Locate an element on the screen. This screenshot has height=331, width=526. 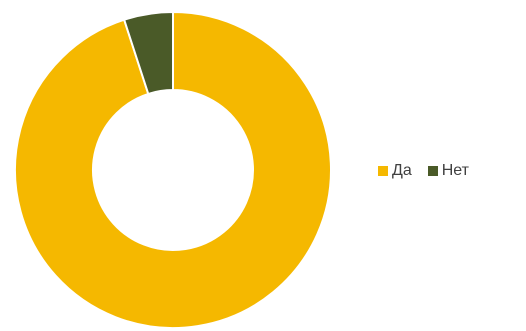
legend-item-net: Нет is located at coordinates (448, 171).